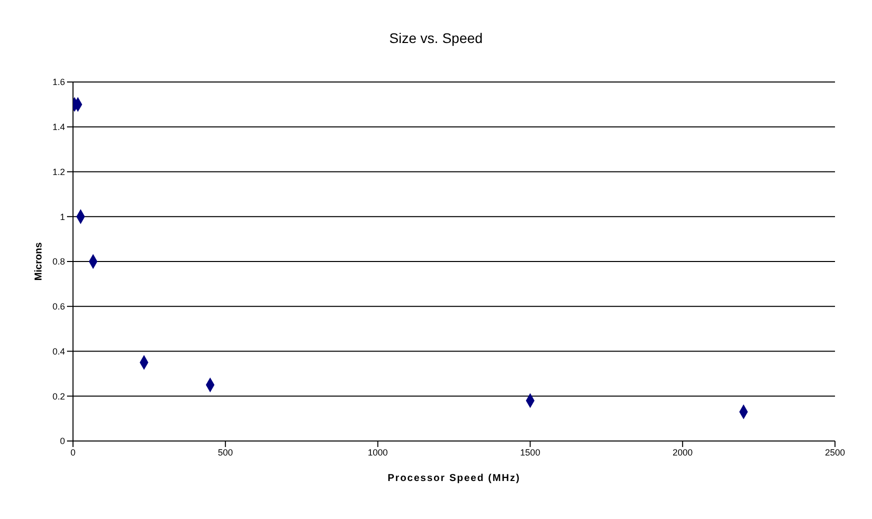  What do you see at coordinates (58, 261) in the screenshot?
I see `y-tick-label: 0.8` at bounding box center [58, 261].